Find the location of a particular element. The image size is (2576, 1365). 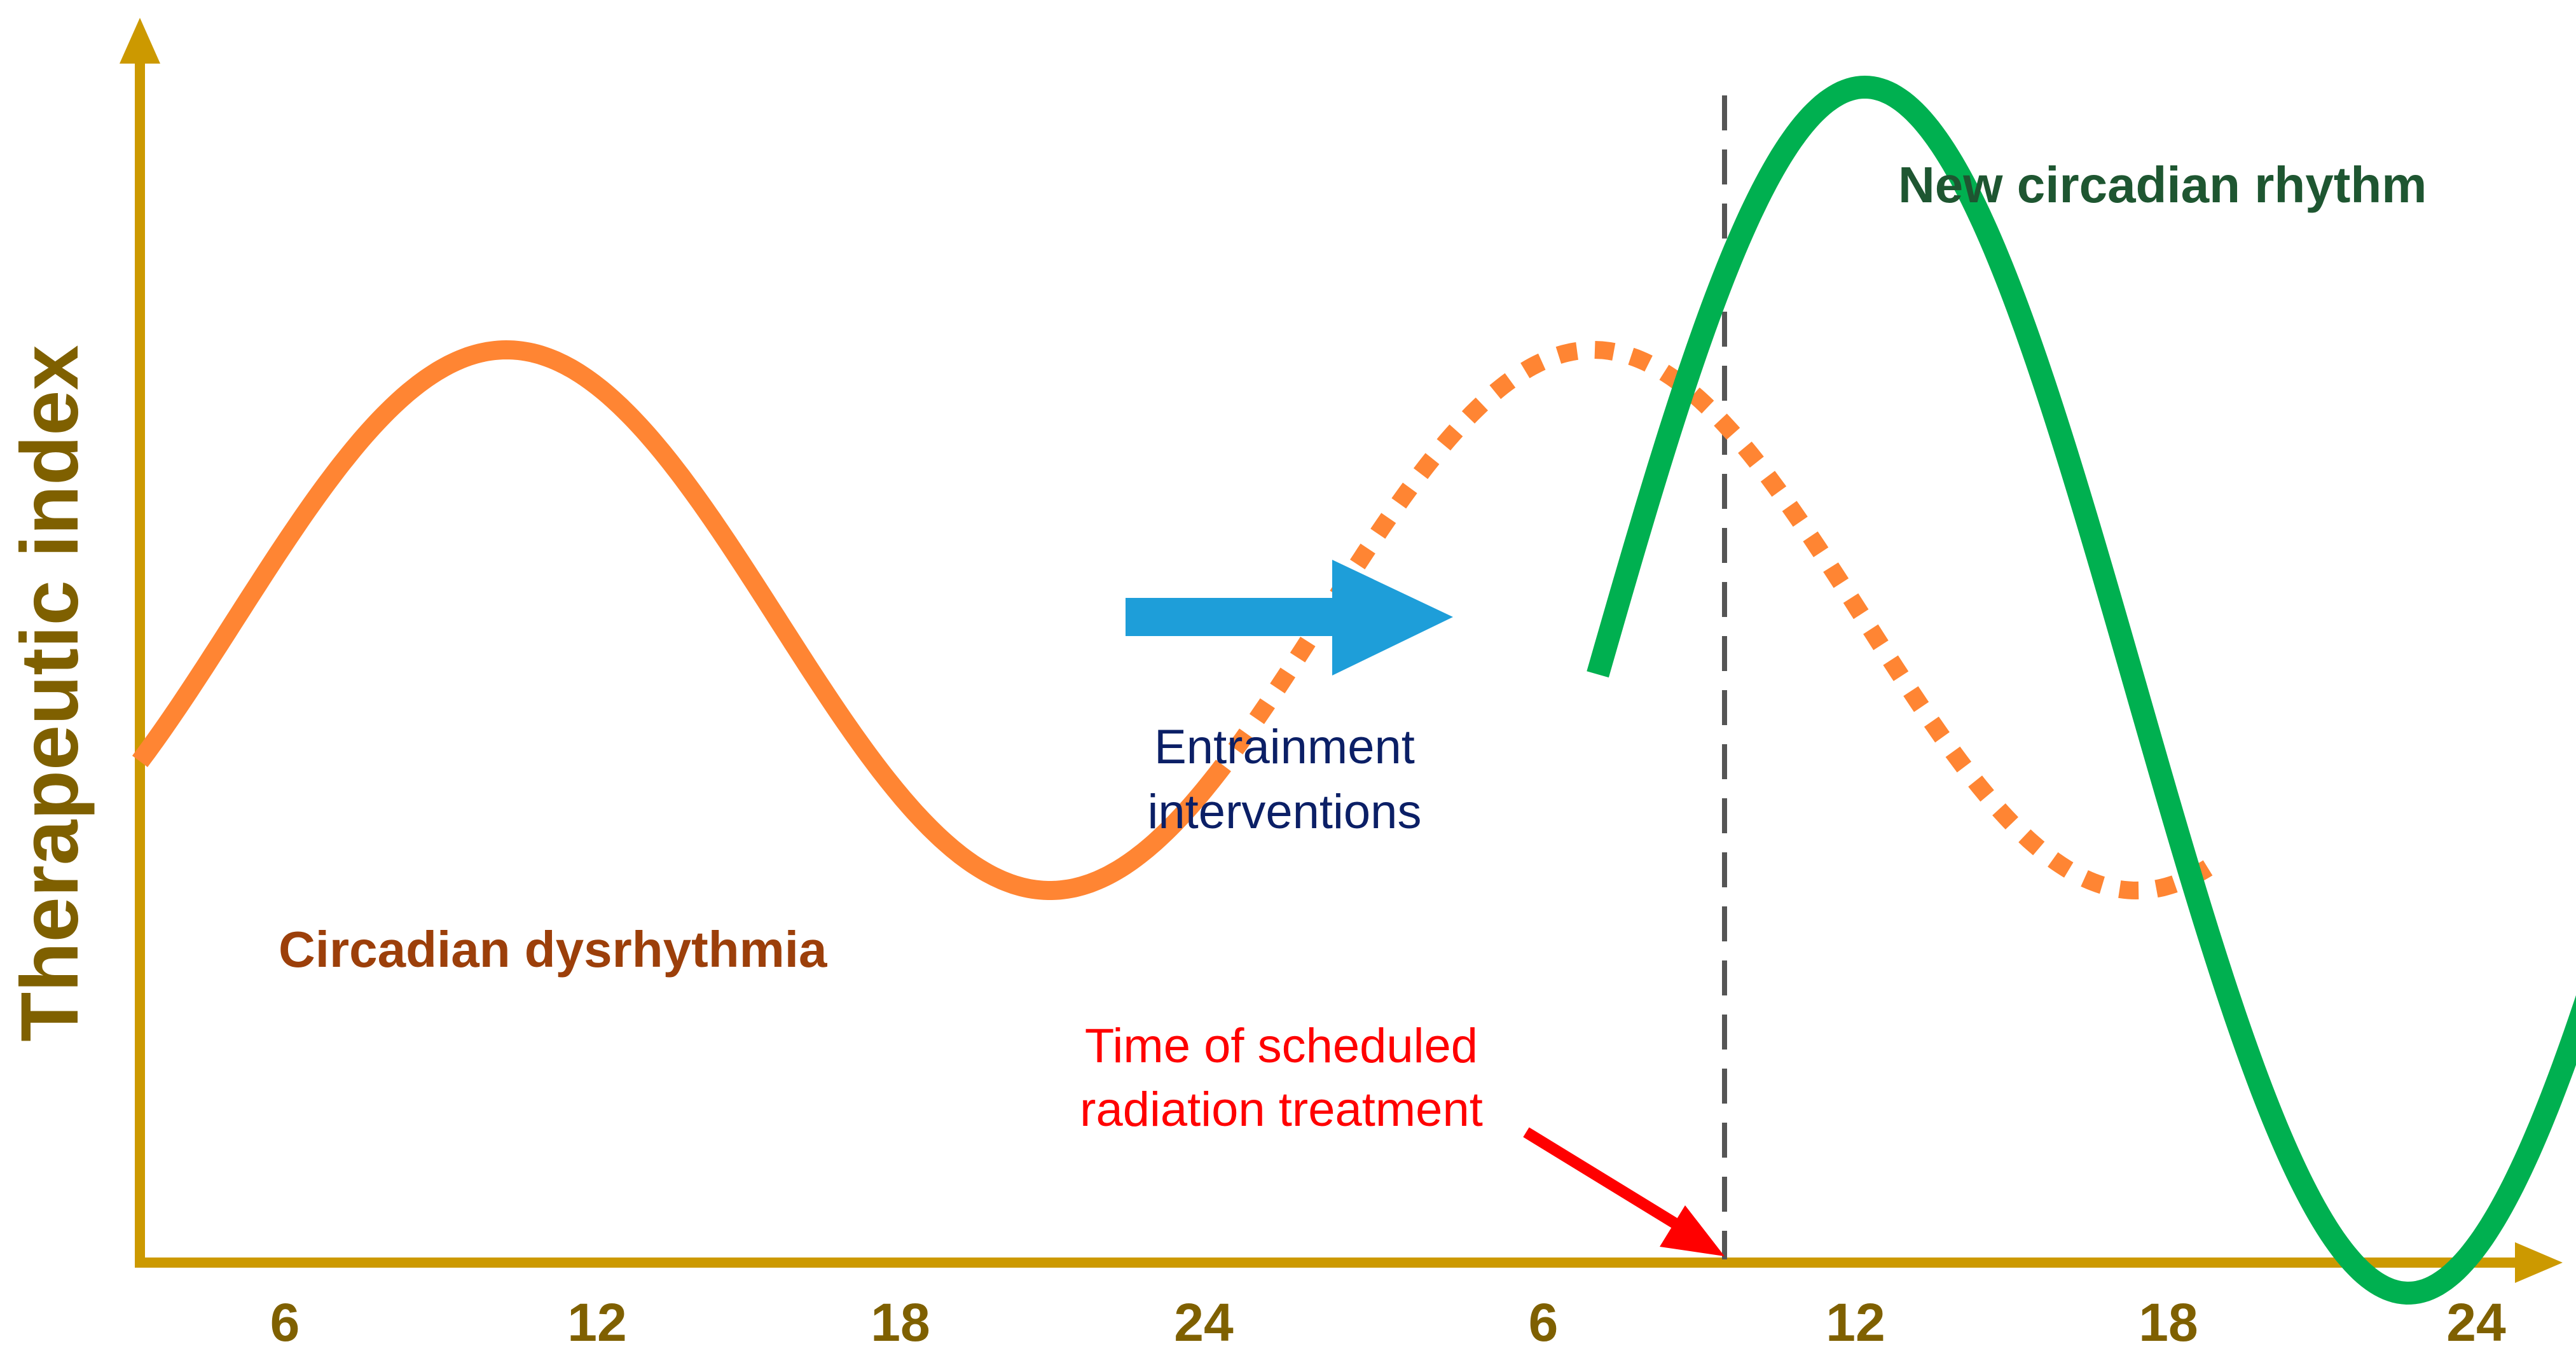

series-label-dysrhythmia: Circadian dysrhythmia is located at coordinates (553, 949).